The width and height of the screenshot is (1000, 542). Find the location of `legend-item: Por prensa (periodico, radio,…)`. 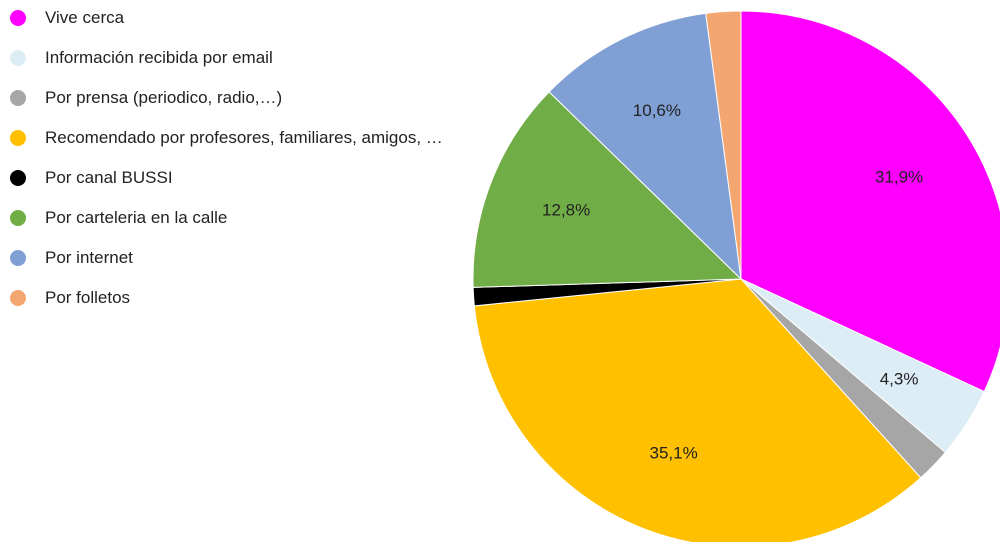

legend-item: Por prensa (periodico, radio,…) is located at coordinates (230, 97).